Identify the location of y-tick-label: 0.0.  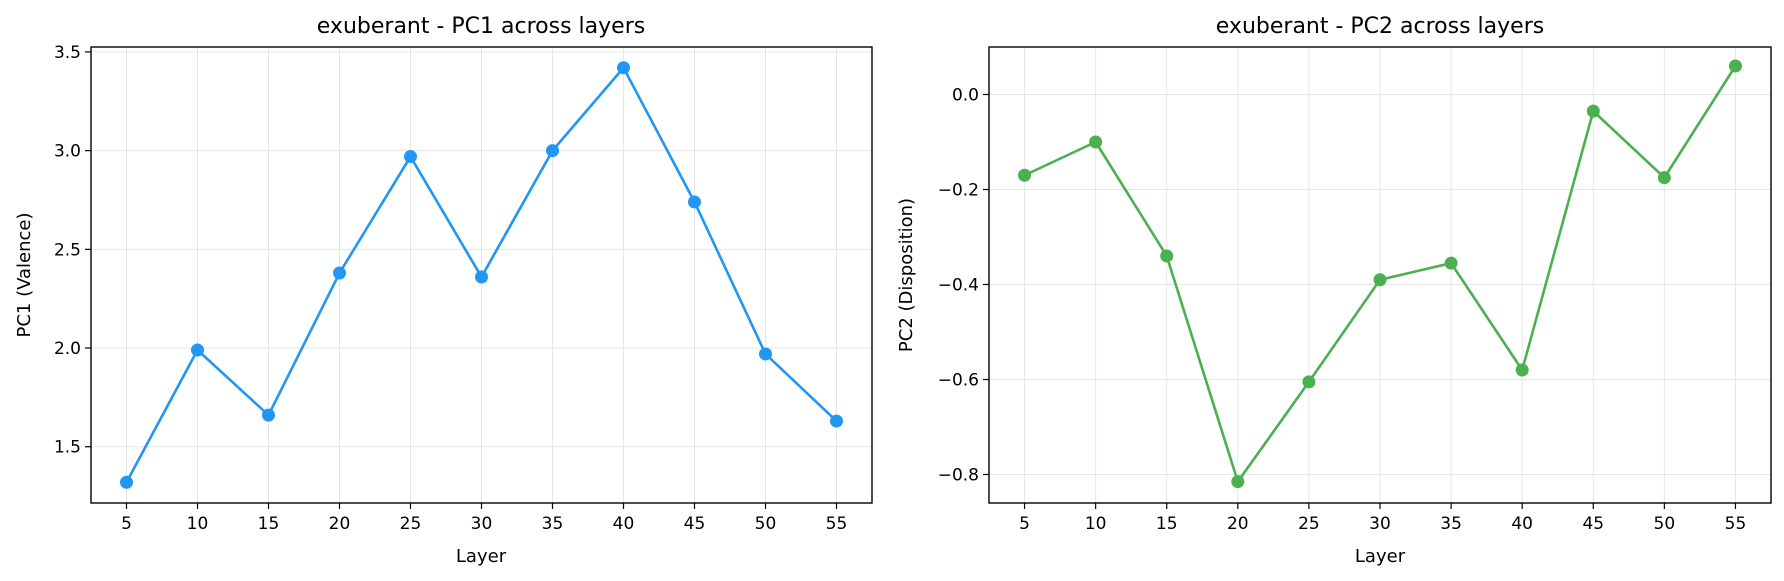
(965, 96).